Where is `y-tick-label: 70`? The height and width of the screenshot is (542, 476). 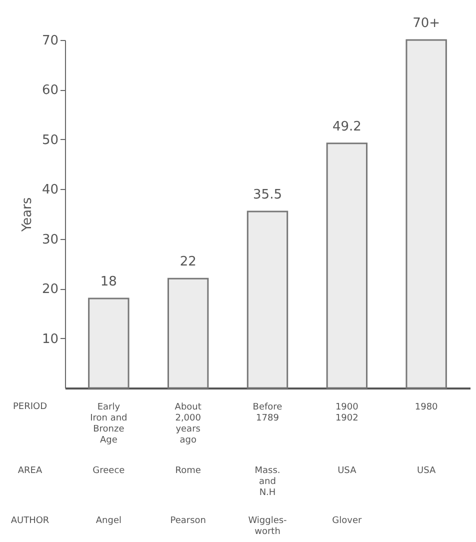 y-tick-label: 70 is located at coordinates (50, 41).